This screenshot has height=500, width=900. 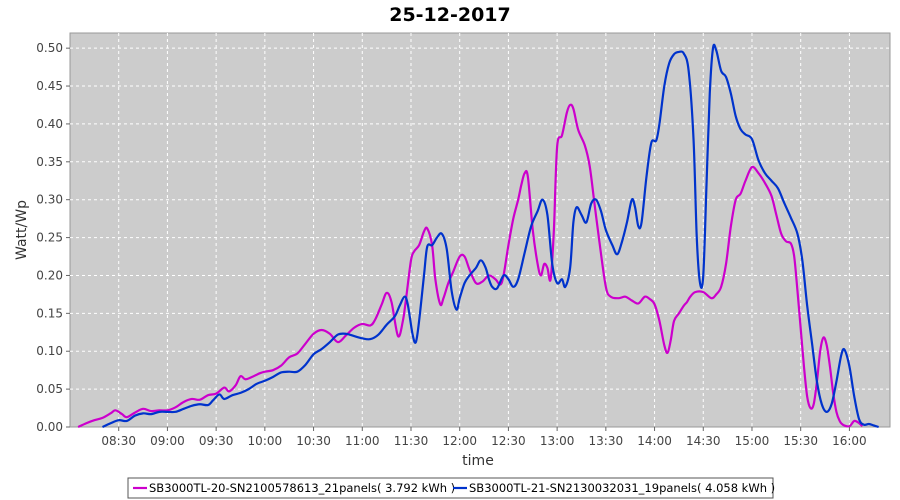 I want to click on x-tick-label: 15:30, so click(x=800, y=441).